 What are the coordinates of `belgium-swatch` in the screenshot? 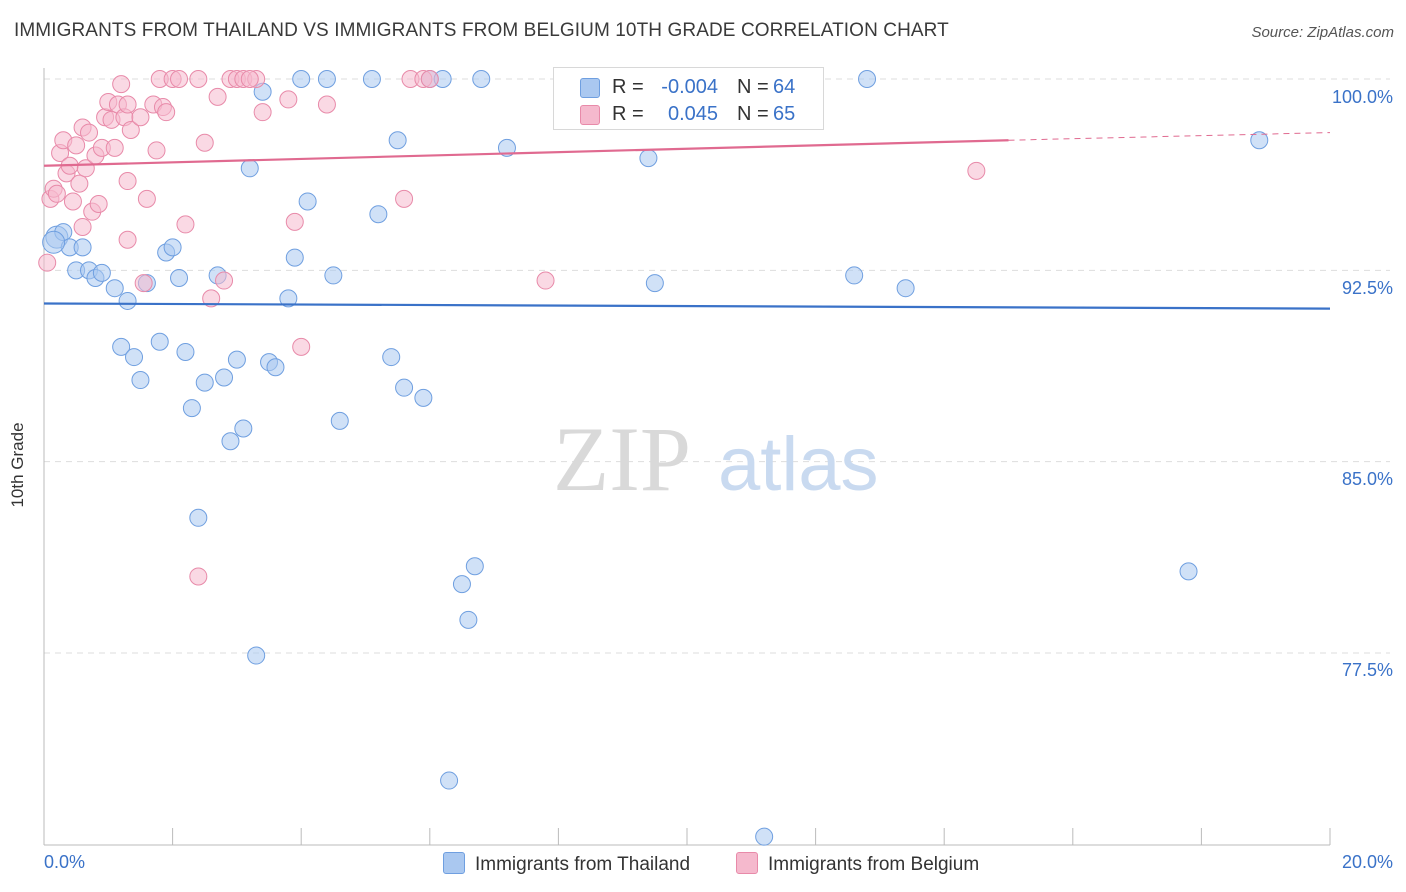 It's located at (590, 115).